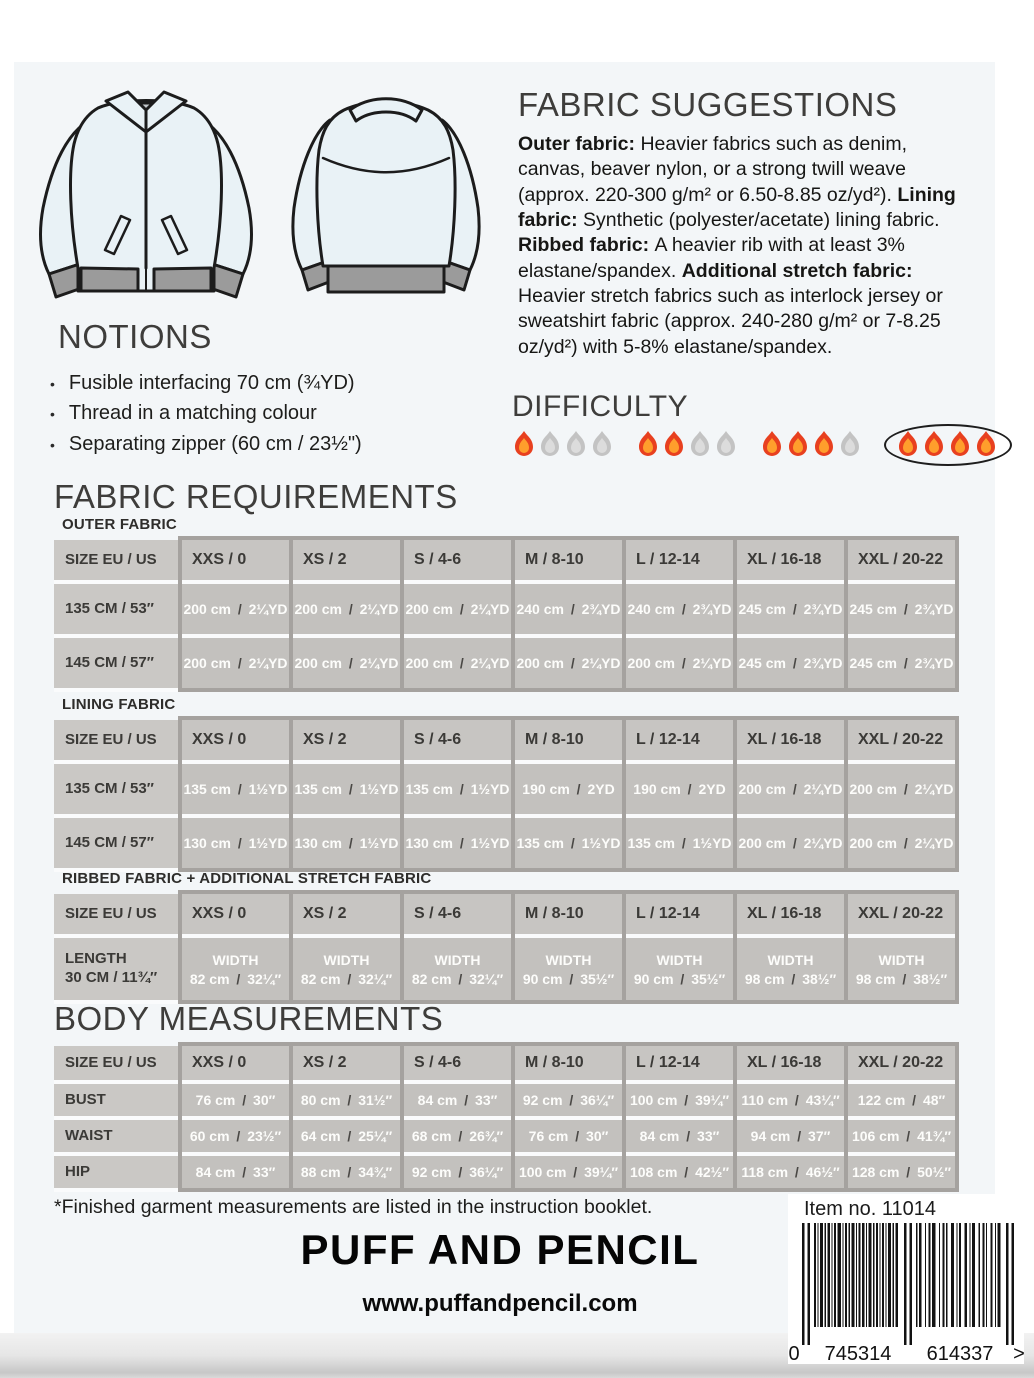  I want to click on metric-value: 92 cm, so click(542, 1100).